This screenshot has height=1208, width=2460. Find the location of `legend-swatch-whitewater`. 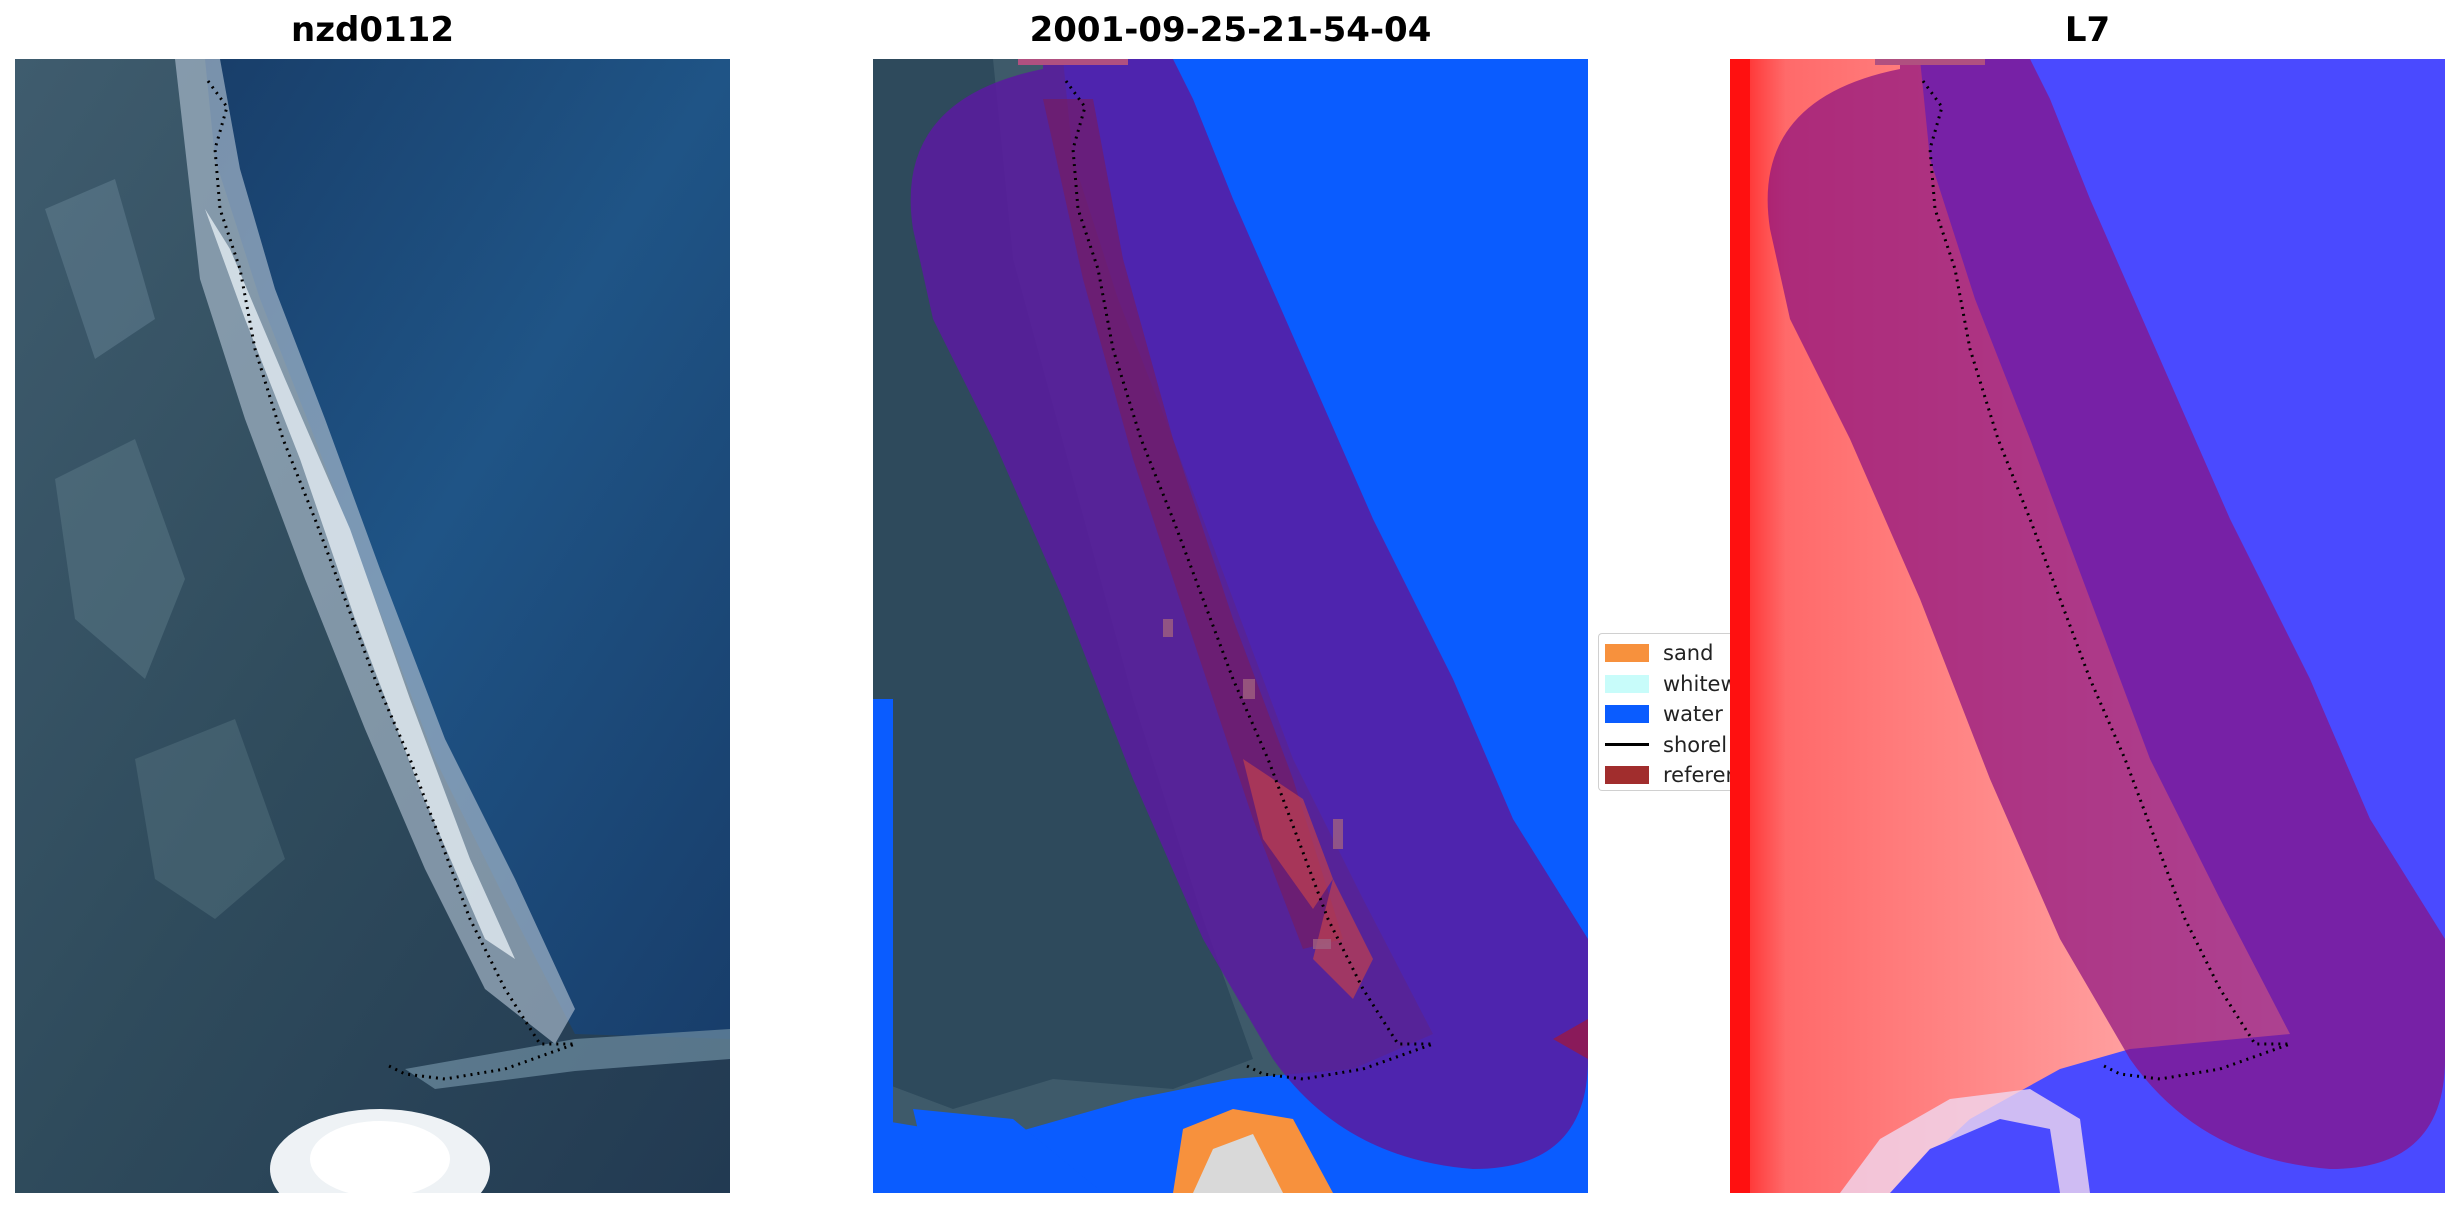

legend-swatch-whitewater is located at coordinates (1627, 683).